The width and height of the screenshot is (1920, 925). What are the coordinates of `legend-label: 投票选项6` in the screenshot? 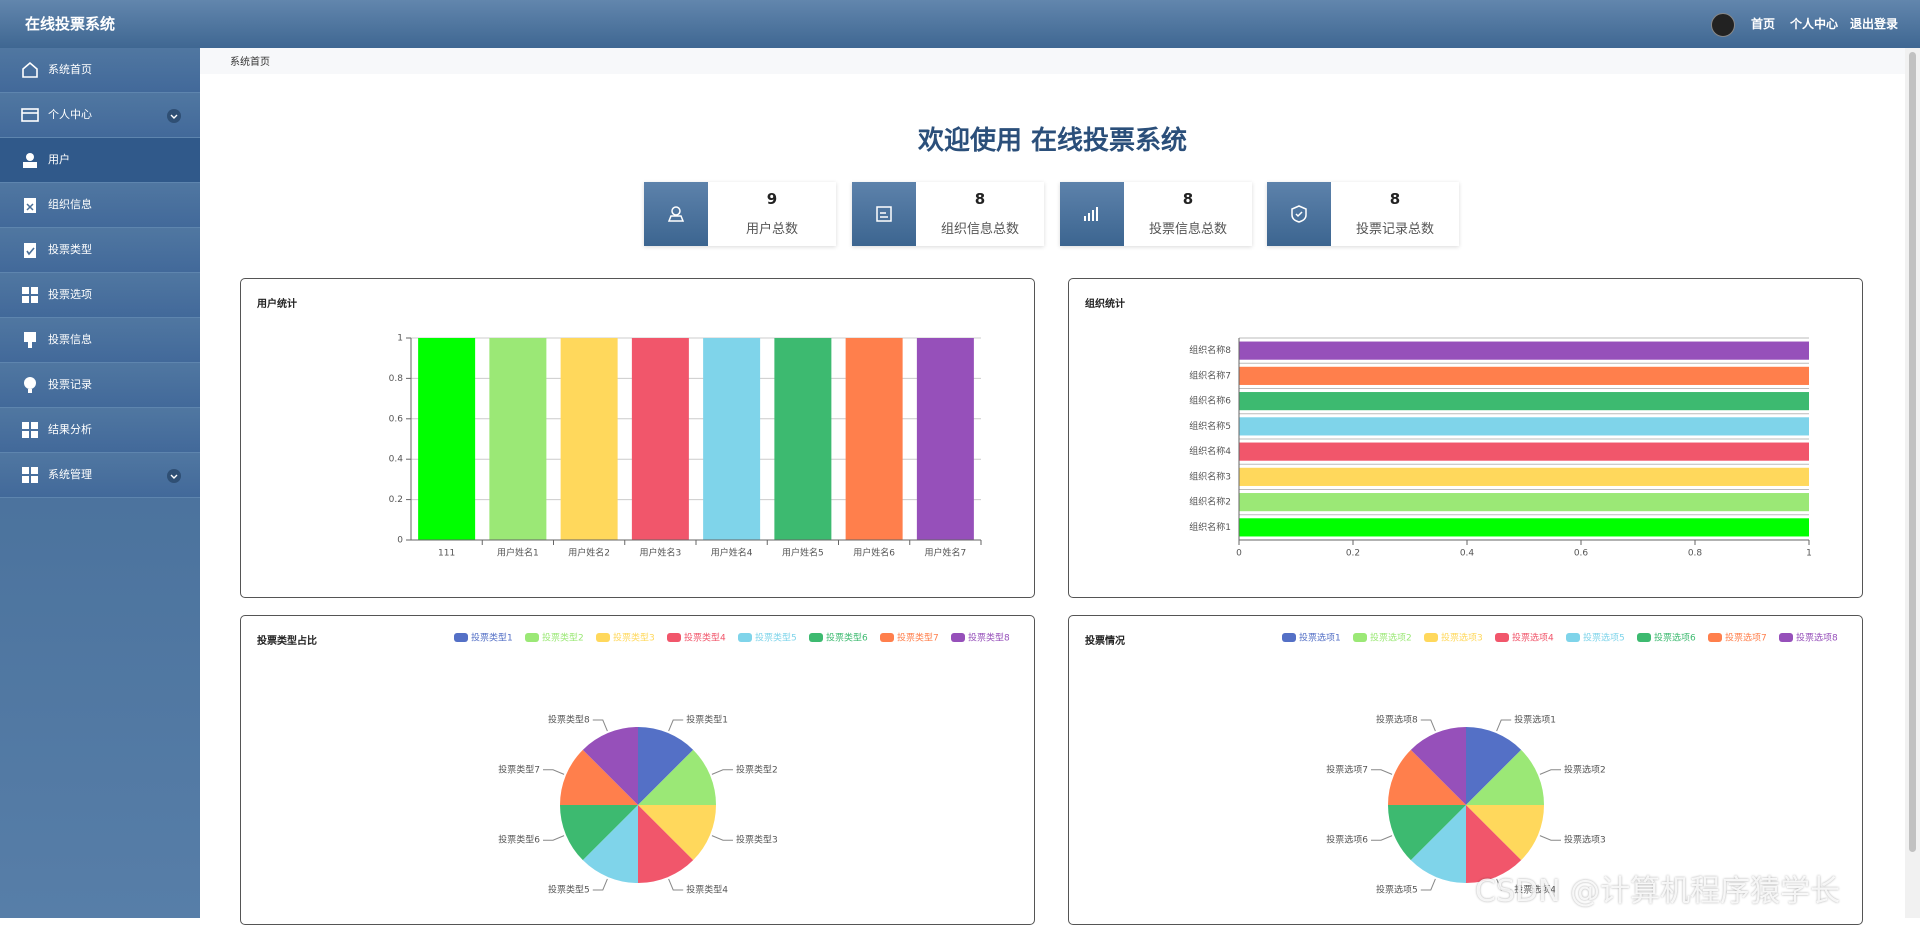 It's located at (1675, 638).